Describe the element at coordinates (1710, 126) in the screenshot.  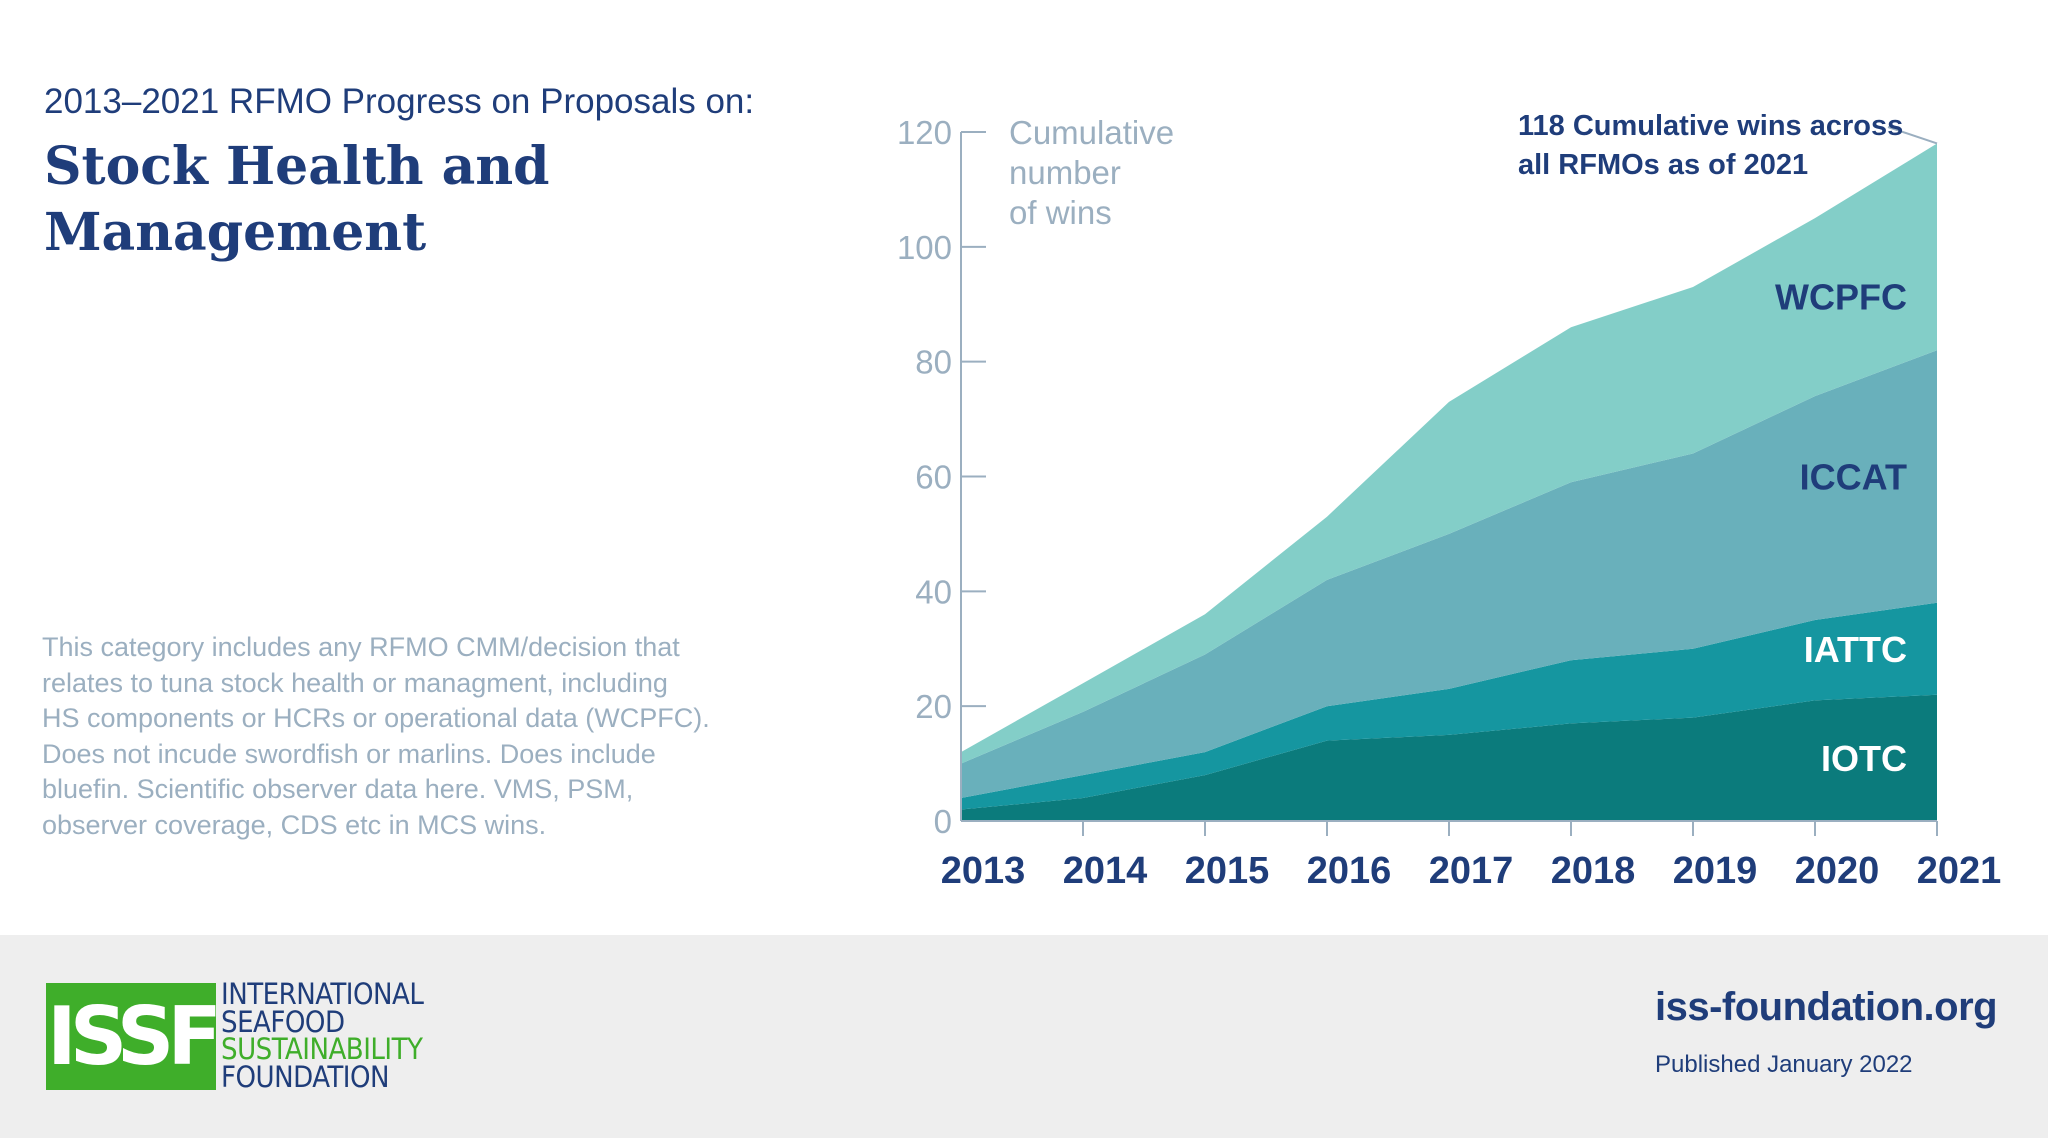
I see `annotation-line-1: 118 Cumulative wins across` at that location.